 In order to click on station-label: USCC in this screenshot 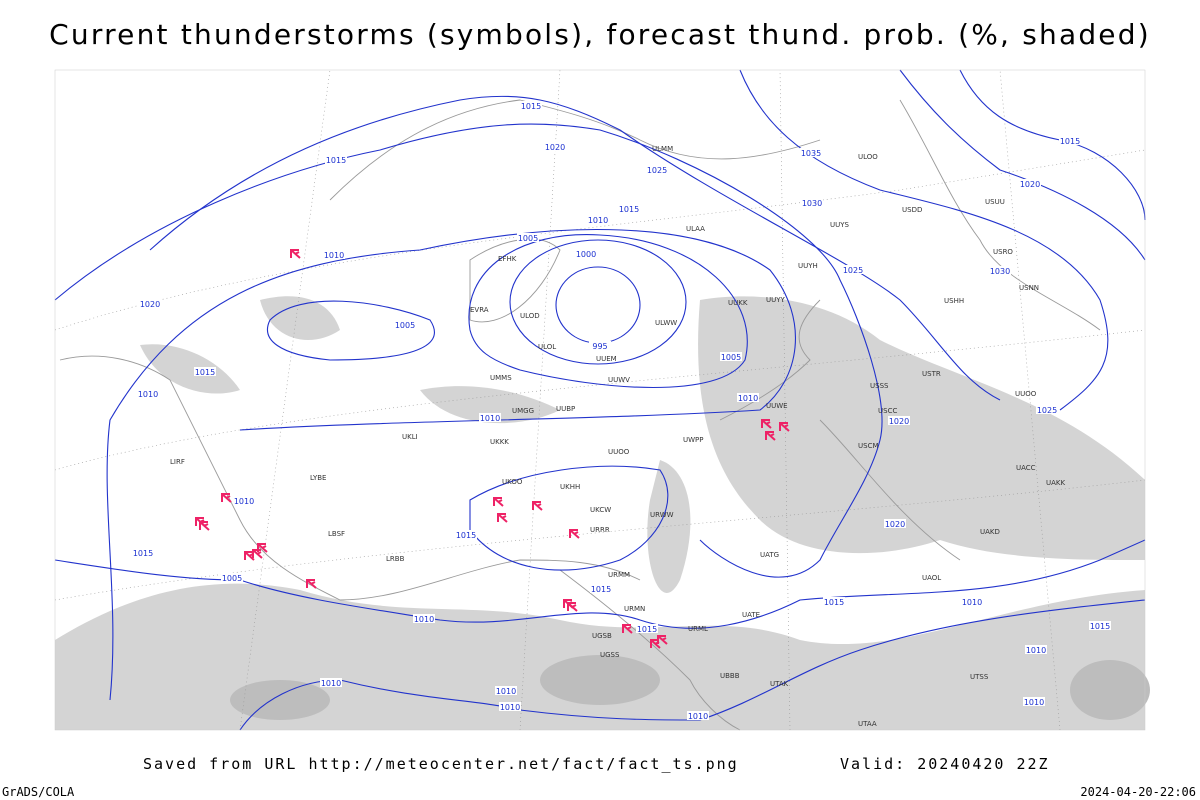, I will do `click(887, 411)`.